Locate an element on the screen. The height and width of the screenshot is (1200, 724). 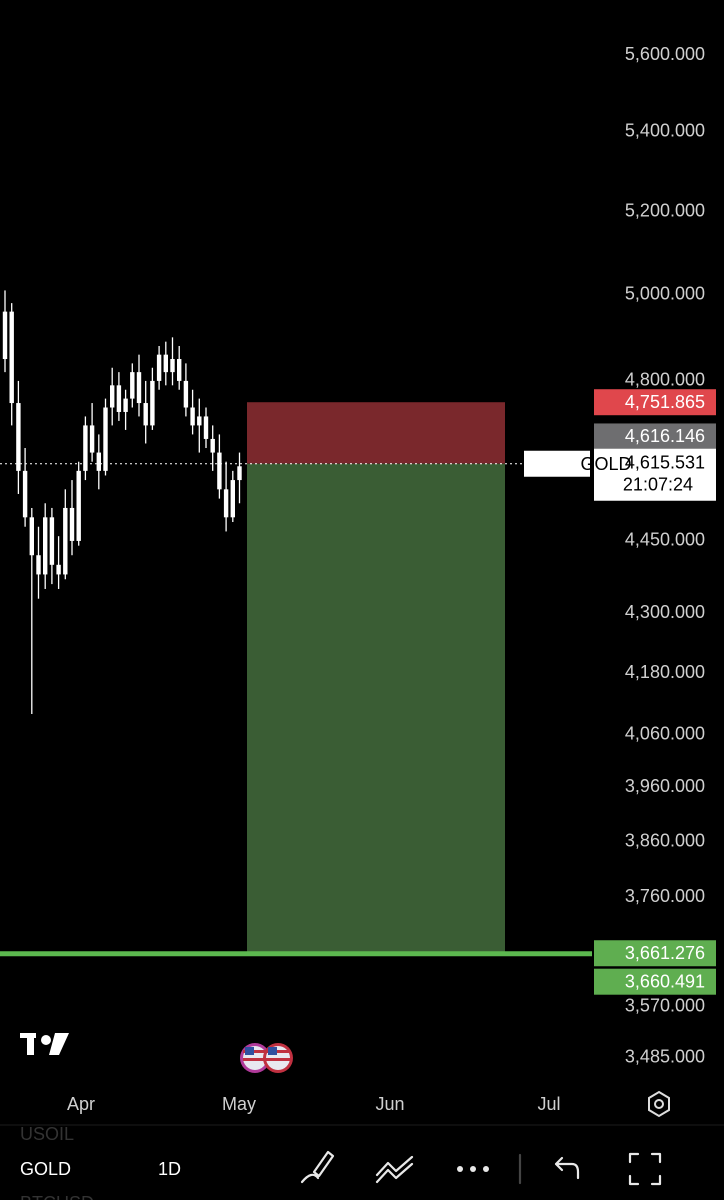
x-tick-label: Jul is located at coordinates (548, 1104).